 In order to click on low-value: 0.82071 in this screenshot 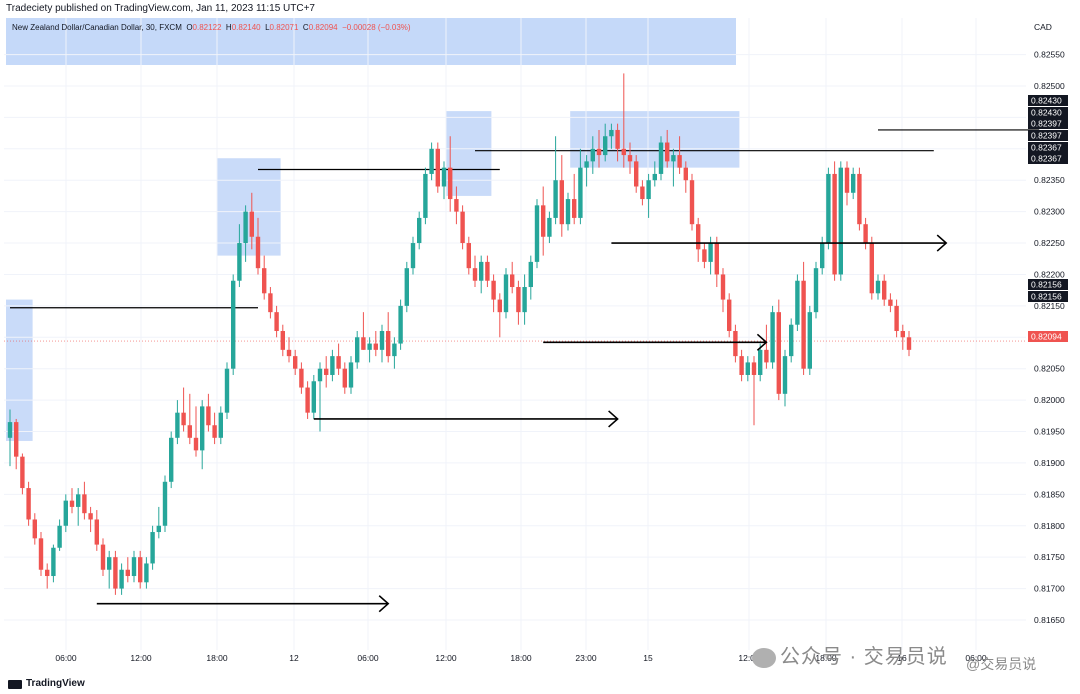, I will do `click(284, 27)`.